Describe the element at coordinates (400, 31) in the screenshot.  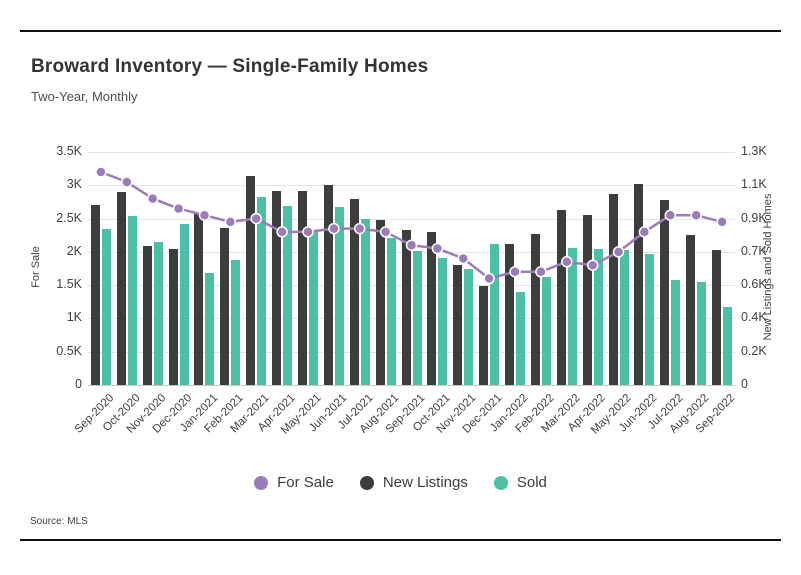
I see `top-rule` at that location.